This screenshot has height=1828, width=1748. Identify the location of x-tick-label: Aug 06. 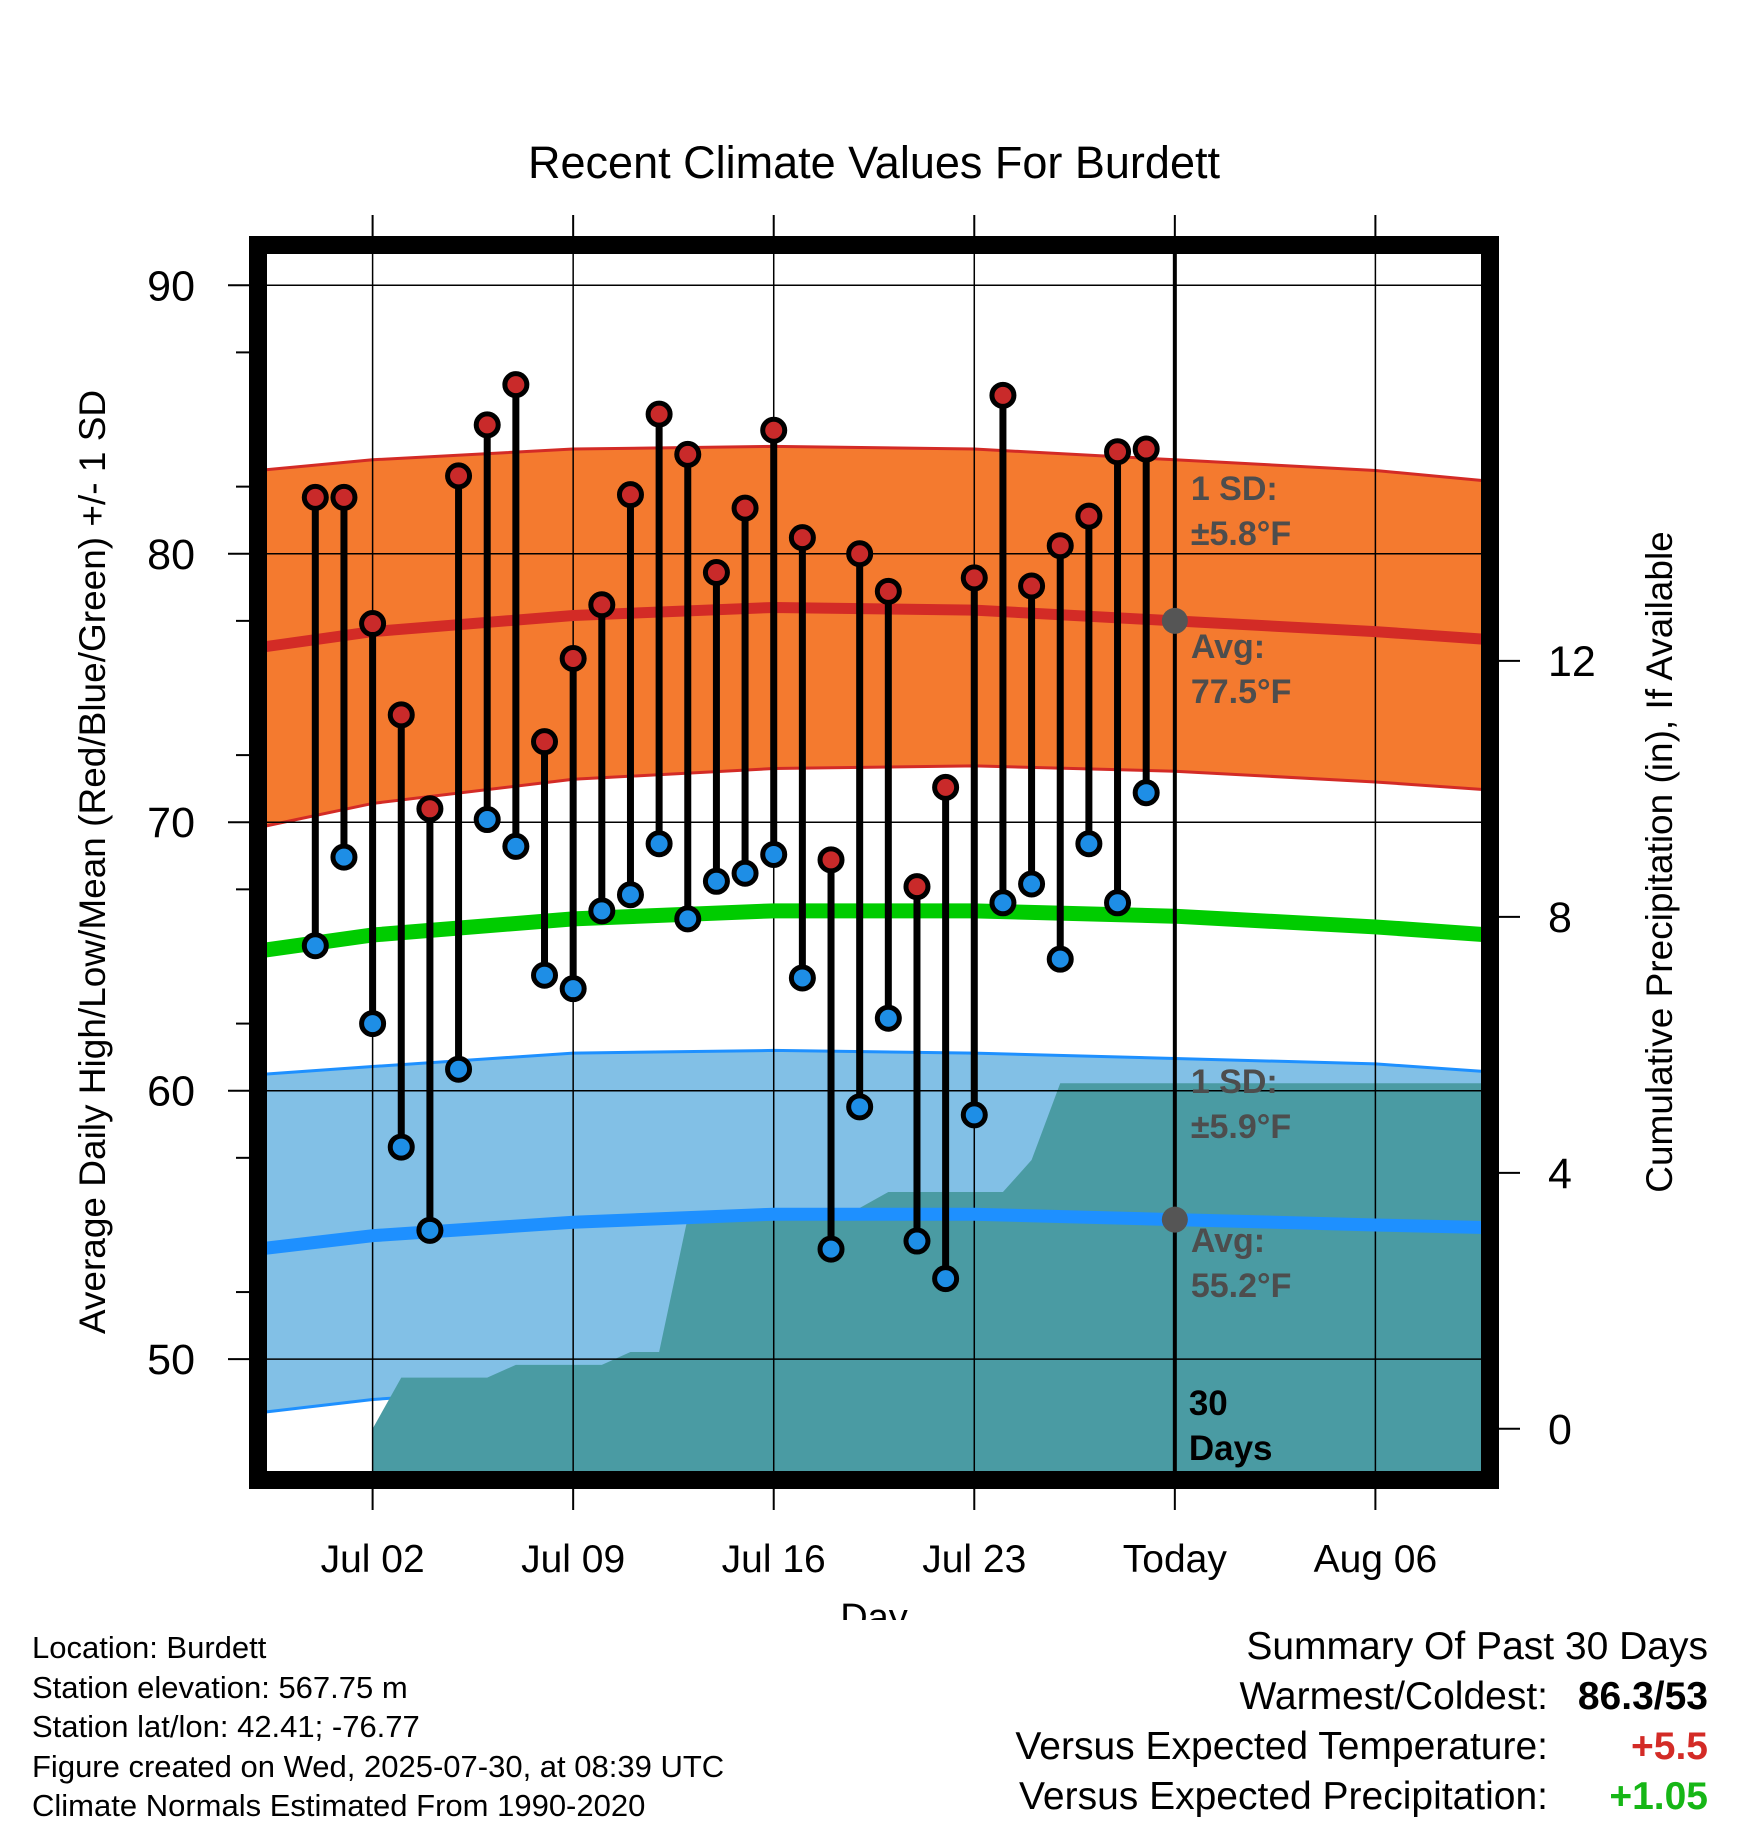
(1376, 1559).